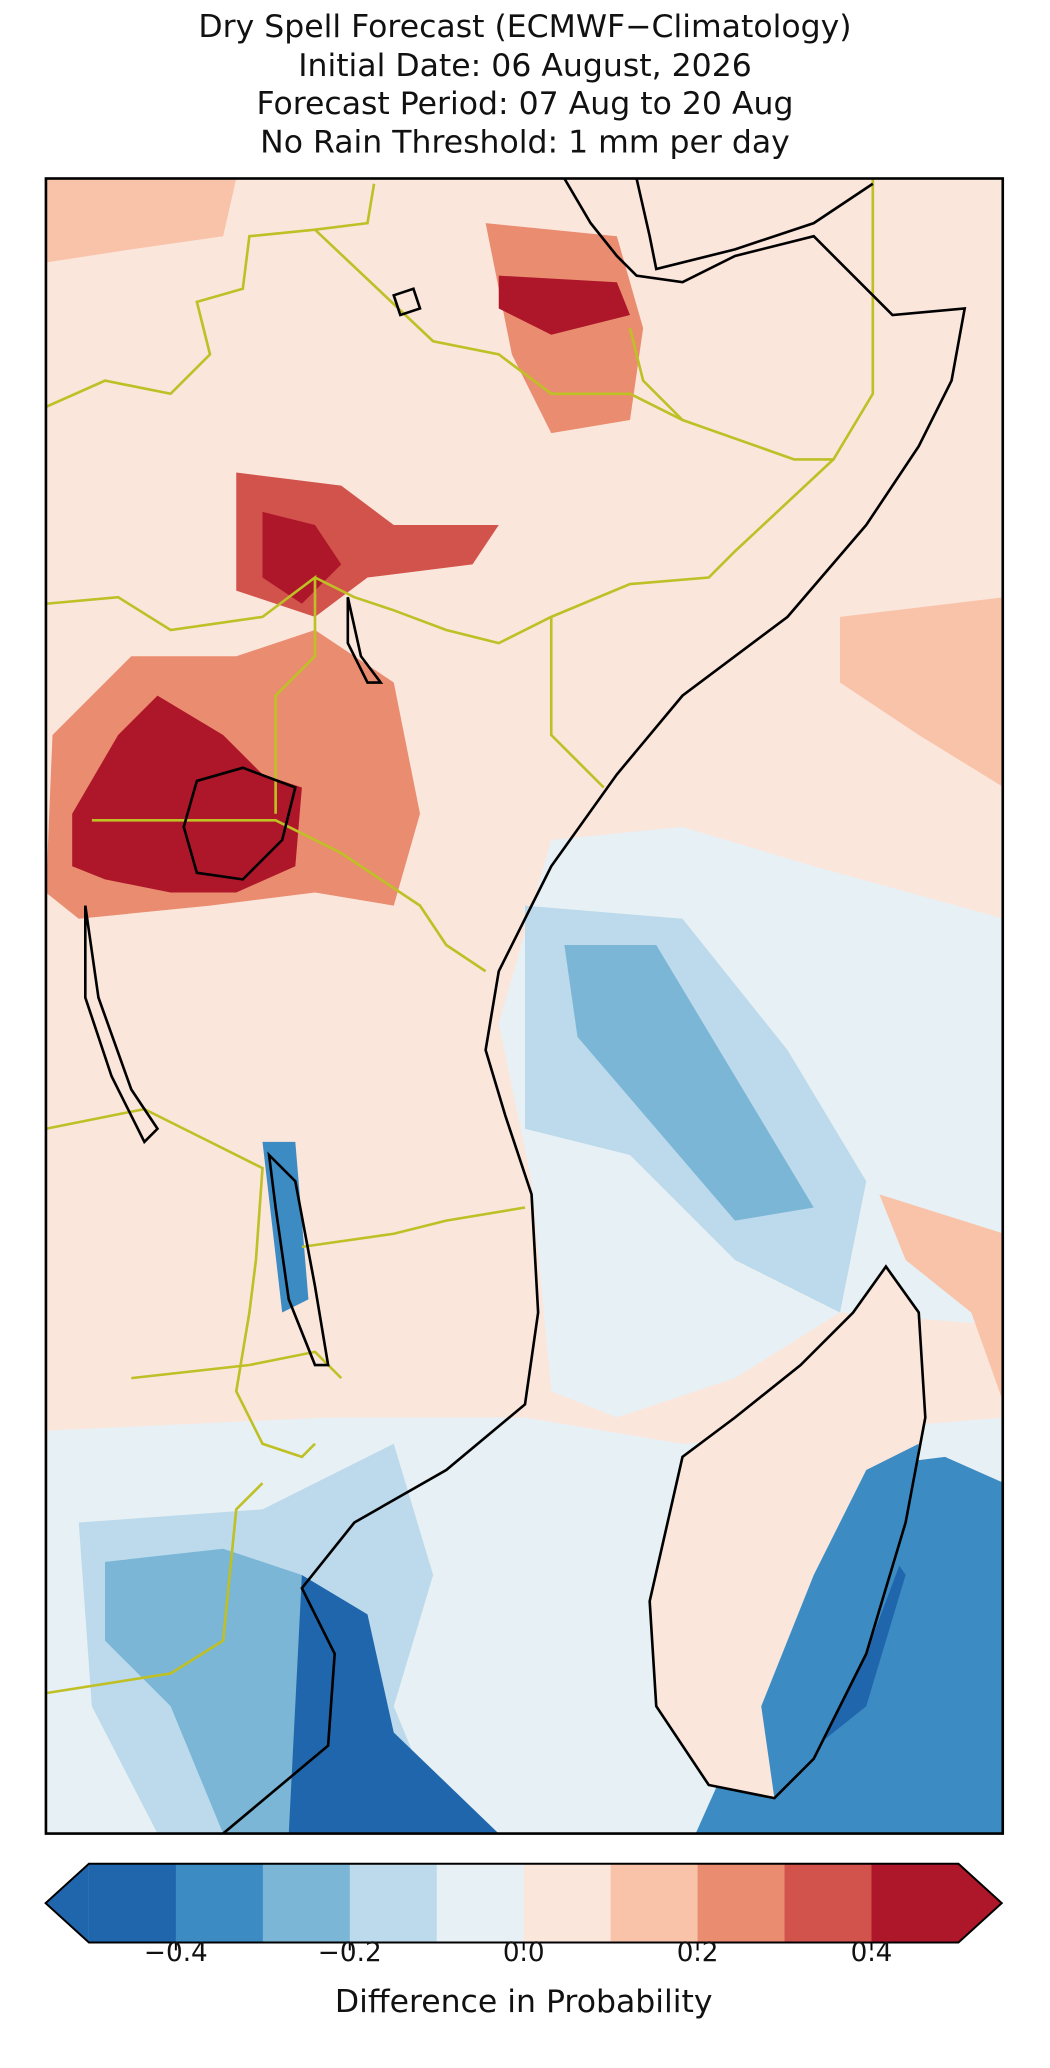 Image resolution: width=1050 pixels, height=2068 pixels. Describe the element at coordinates (524, 2002) in the screenshot. I see `colorbar-label: Difference in Probability` at that location.